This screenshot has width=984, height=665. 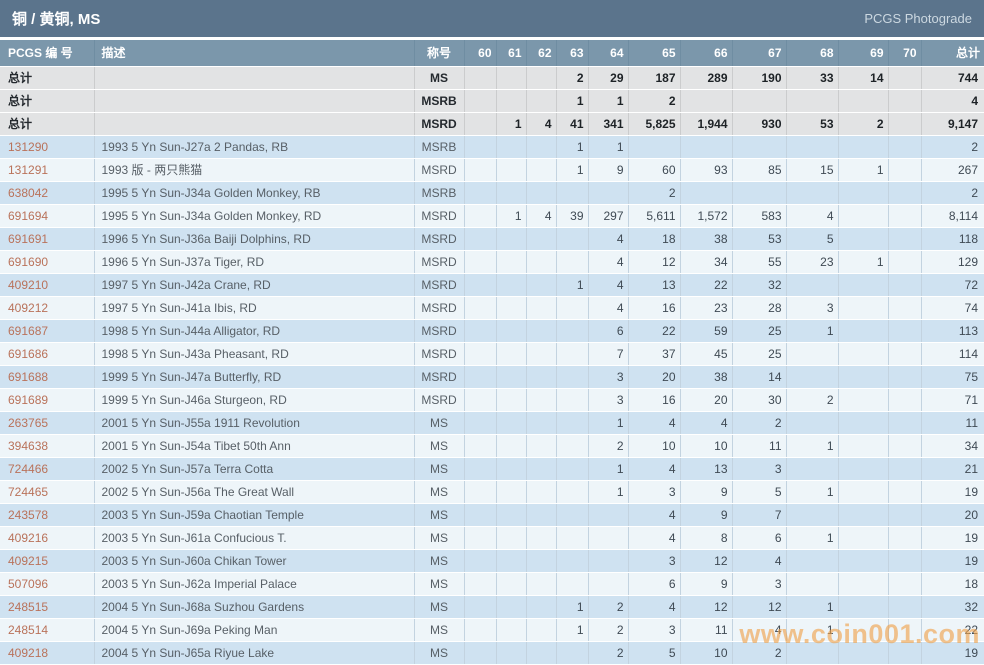 What do you see at coordinates (47, 239) in the screenshot?
I see `pcgs-number-link: 691691` at bounding box center [47, 239].